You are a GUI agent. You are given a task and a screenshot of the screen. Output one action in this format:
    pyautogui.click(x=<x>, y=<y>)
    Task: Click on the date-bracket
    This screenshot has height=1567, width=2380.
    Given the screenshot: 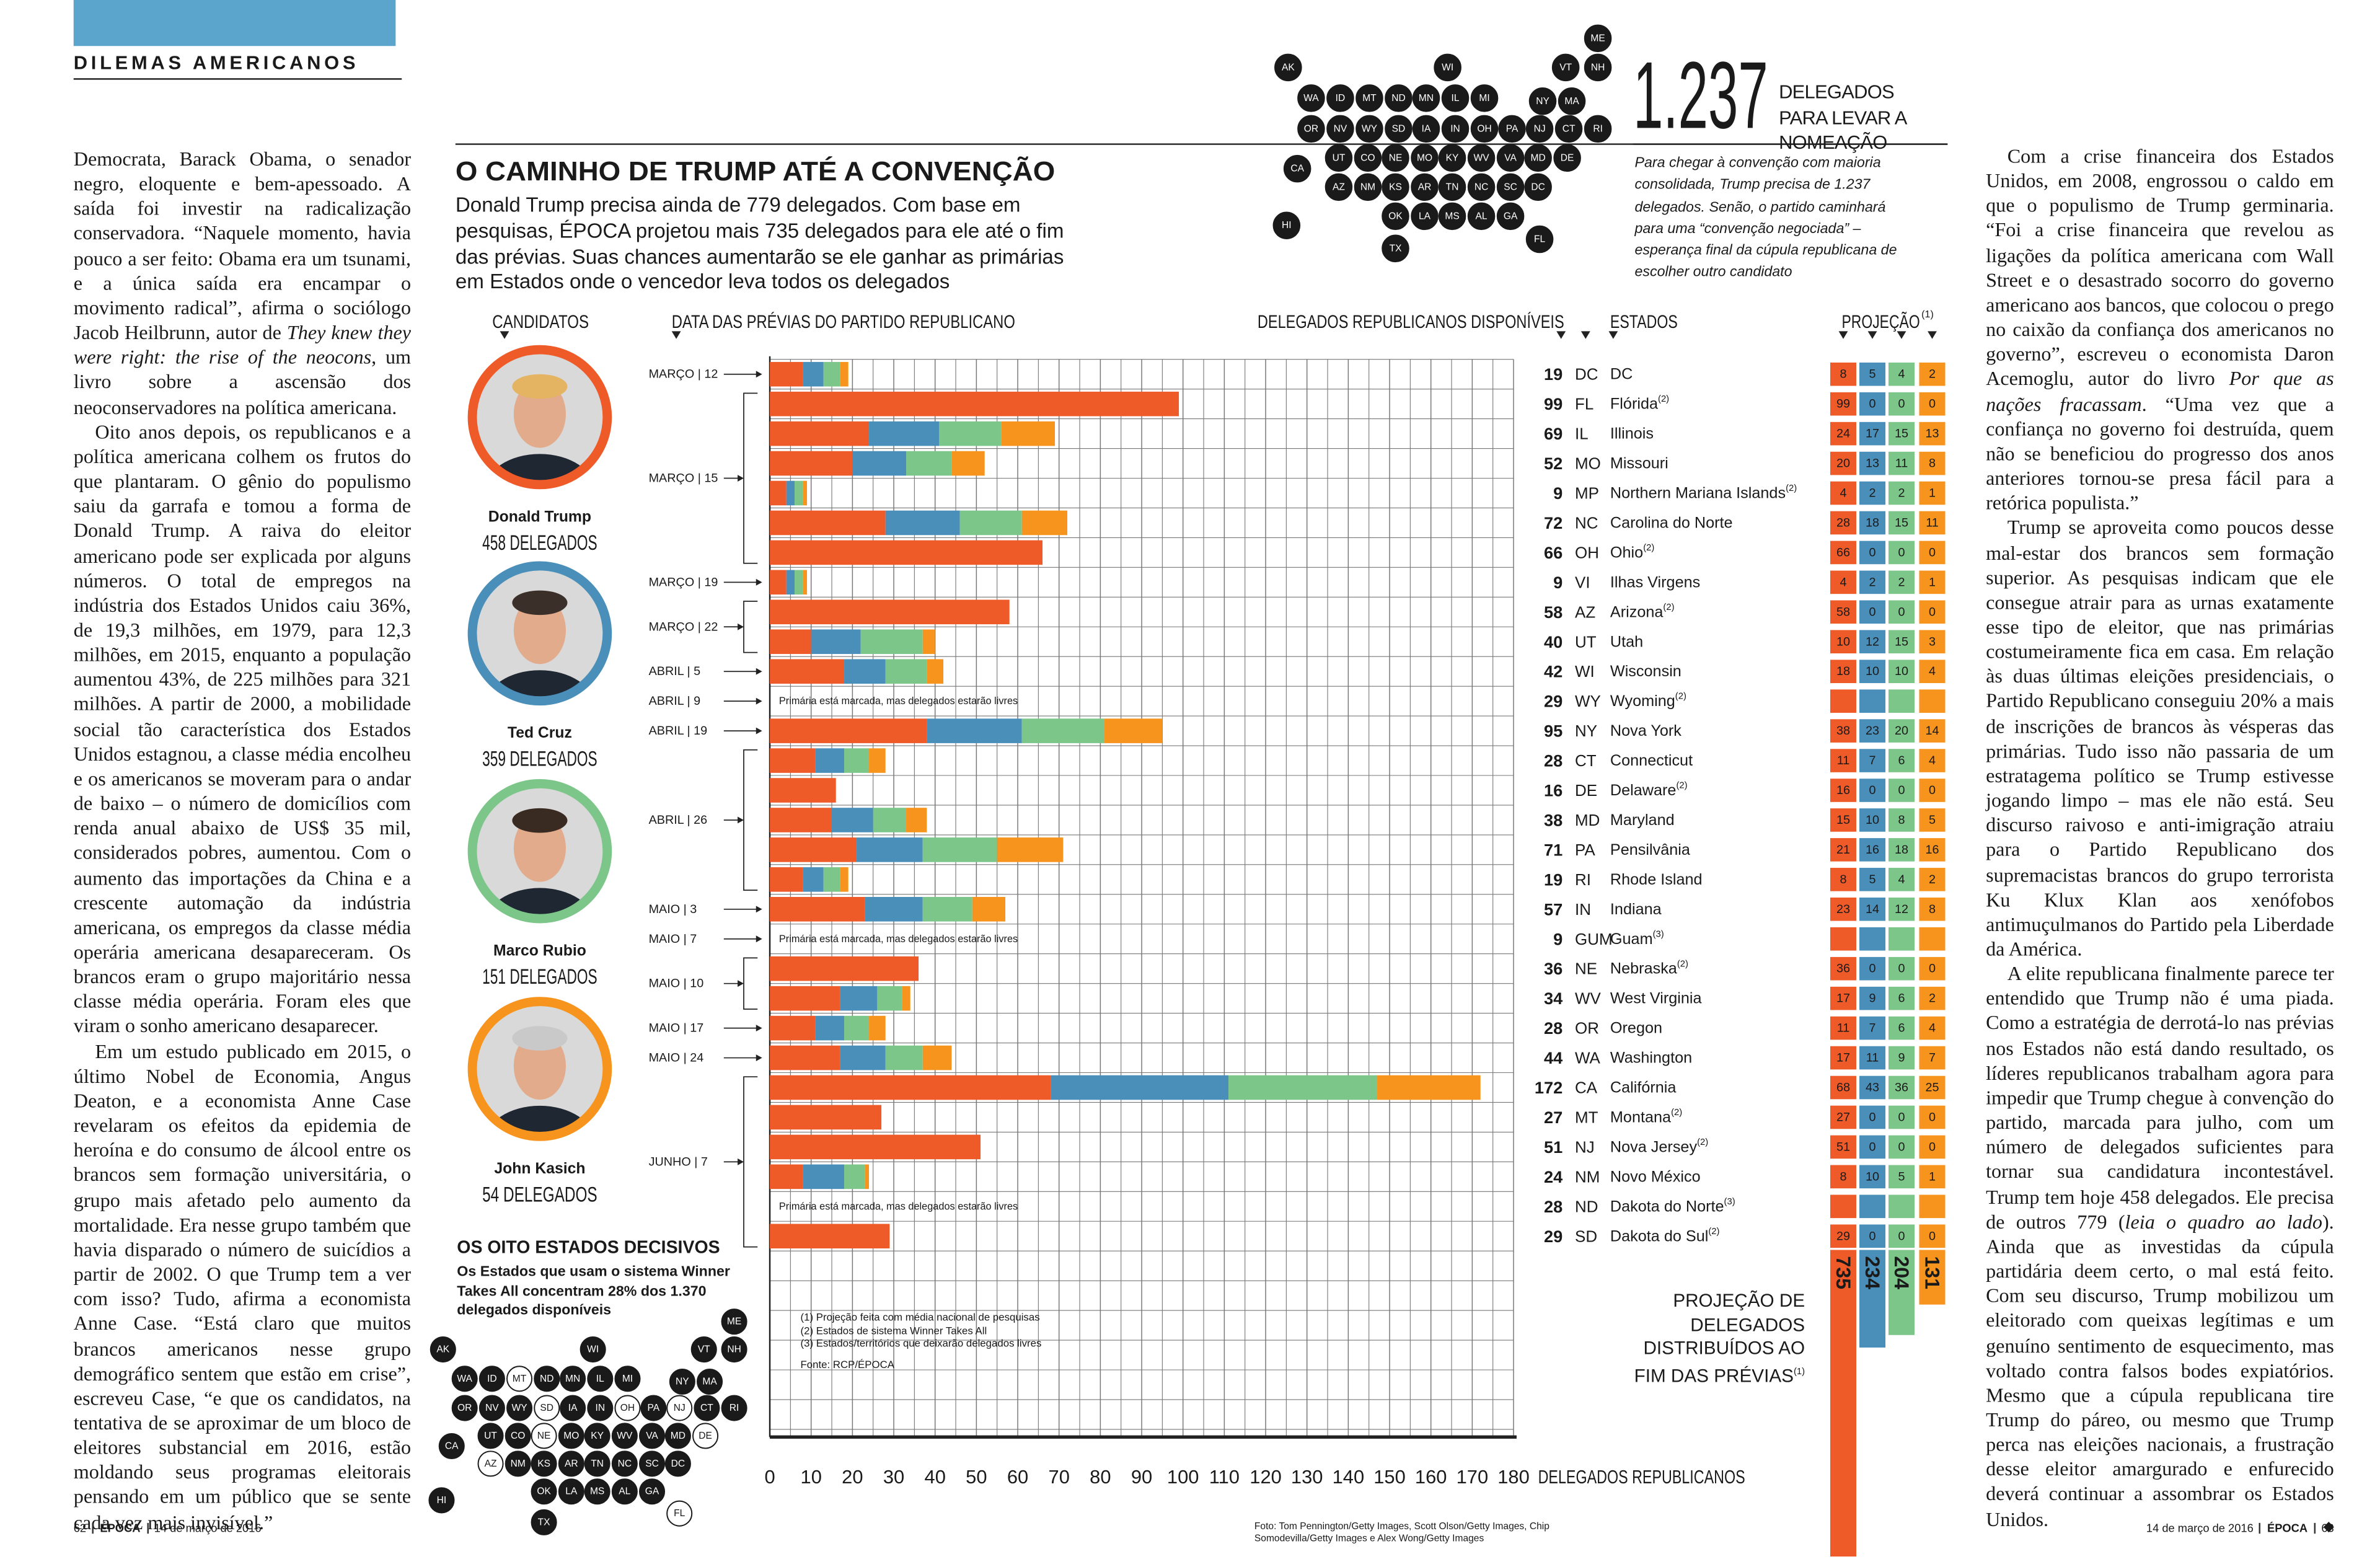 What is the action you would take?
    pyautogui.click(x=750, y=478)
    